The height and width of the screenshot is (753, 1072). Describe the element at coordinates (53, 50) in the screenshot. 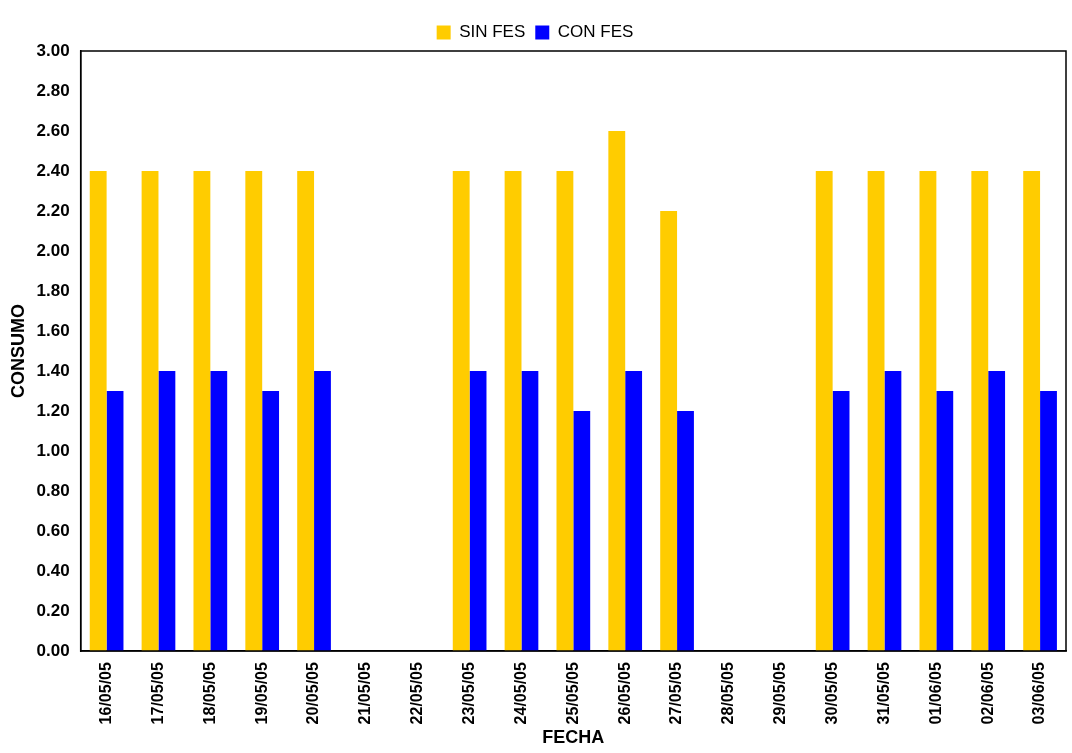

I see `y-tick-label: 3.00` at that location.